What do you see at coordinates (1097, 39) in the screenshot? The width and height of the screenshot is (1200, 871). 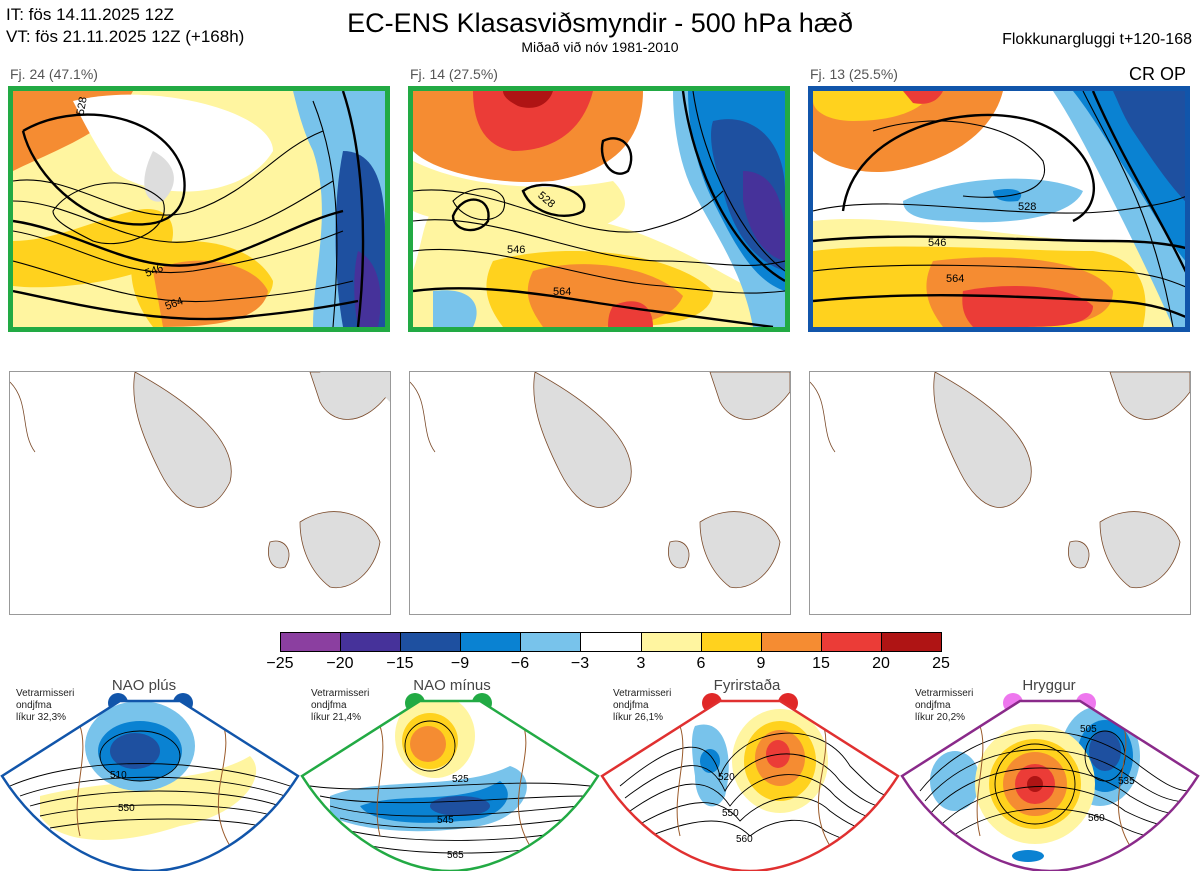 I see `classification-window: Flokkunargluggi t+120-168` at bounding box center [1097, 39].